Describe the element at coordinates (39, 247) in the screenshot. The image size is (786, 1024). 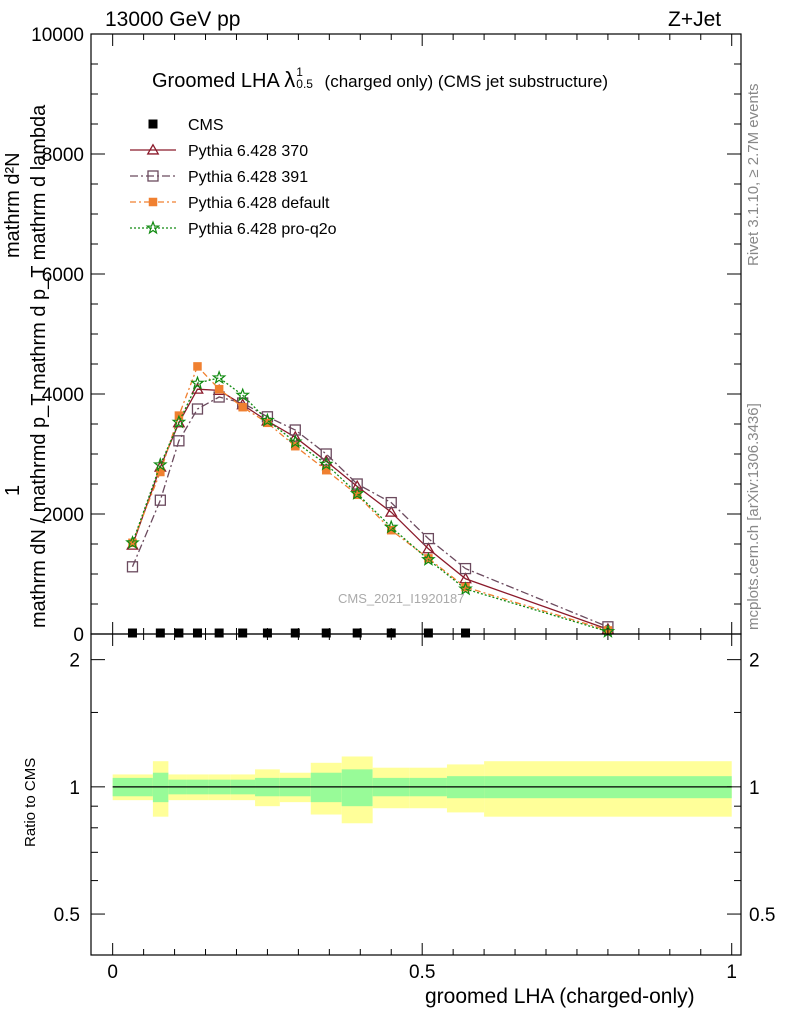
I see `y-axis-denominator: mathrm d p_T mathrm d lambda` at that location.